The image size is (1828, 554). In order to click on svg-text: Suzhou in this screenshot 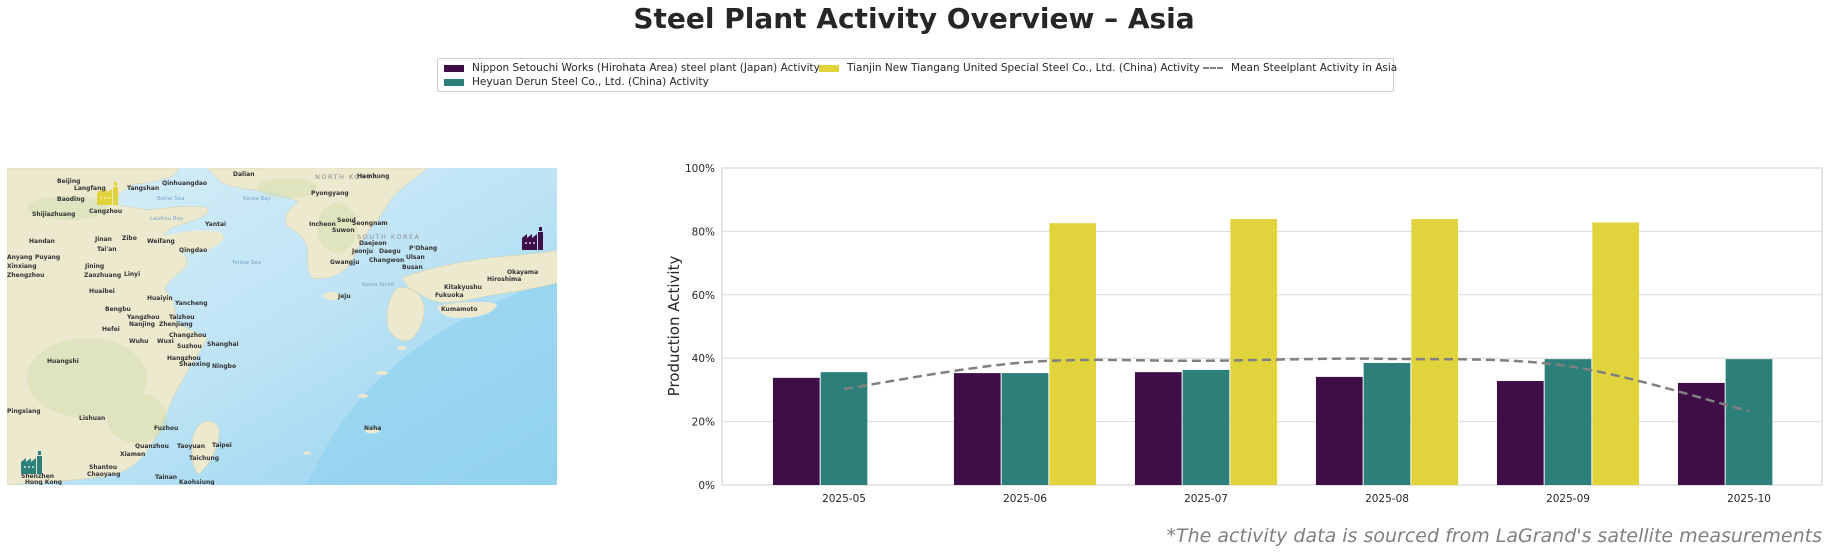, I will do `click(189, 346)`.